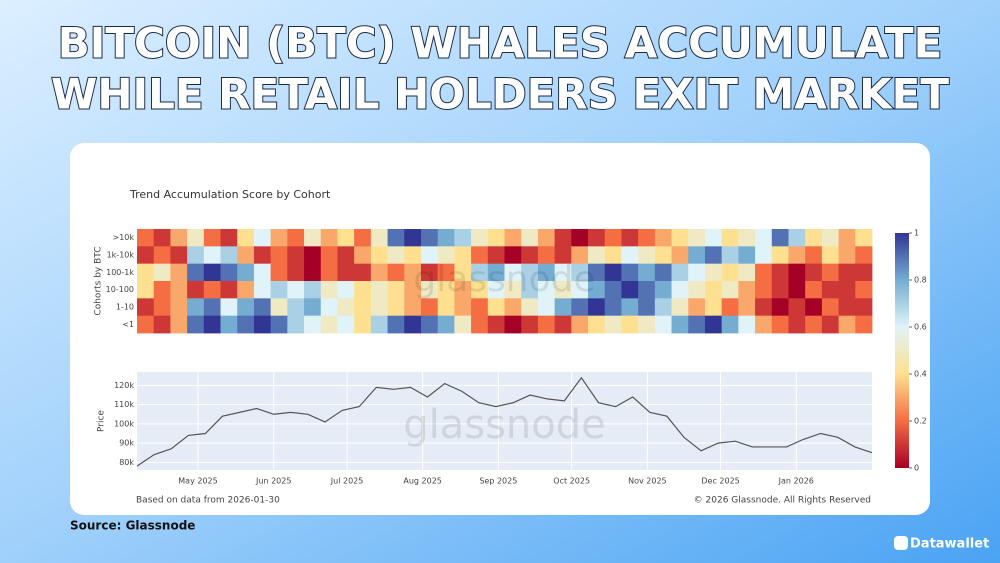 The height and width of the screenshot is (563, 1000). Describe the element at coordinates (120, 289) in the screenshot. I see `y-tick-label: 10-100` at that location.